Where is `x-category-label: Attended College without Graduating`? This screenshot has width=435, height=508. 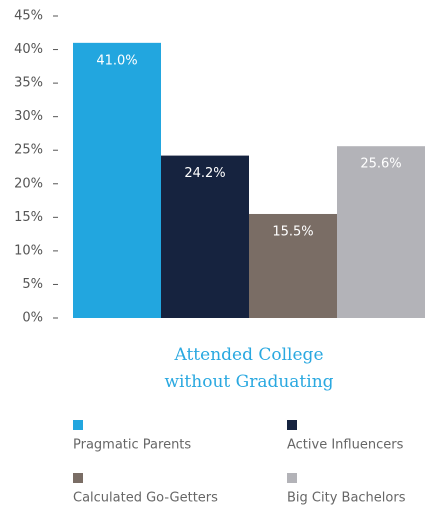
x-category-label: Attended College without Graduating is located at coordinates (248, 368).